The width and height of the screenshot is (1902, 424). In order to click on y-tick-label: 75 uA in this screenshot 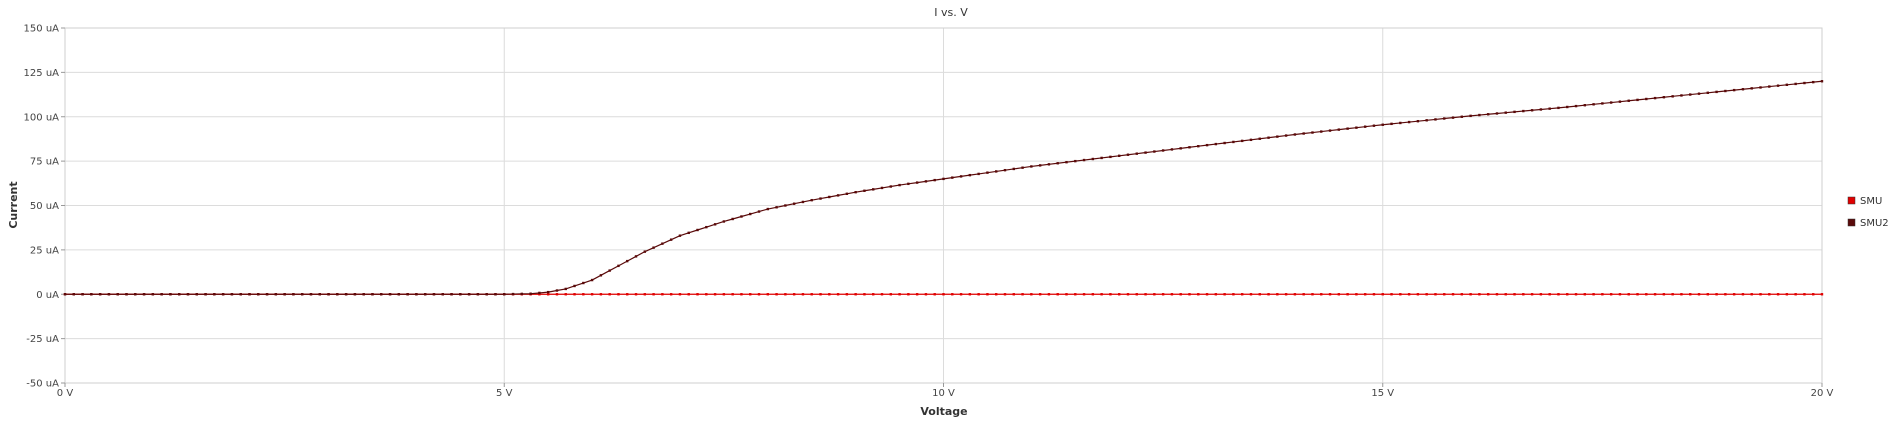, I will do `click(44, 162)`.